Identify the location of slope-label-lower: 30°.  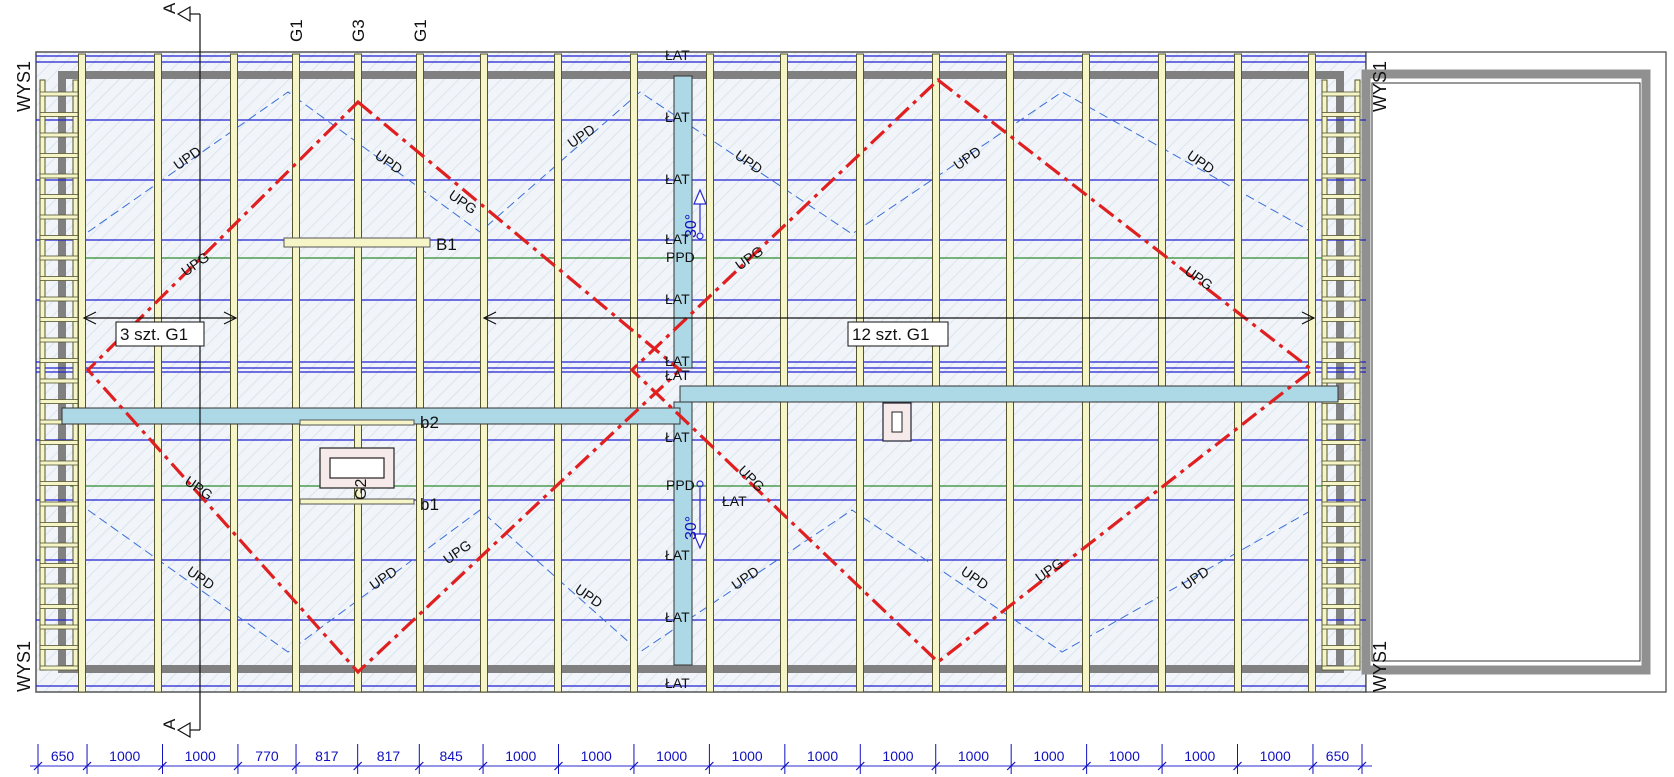
(691, 528).